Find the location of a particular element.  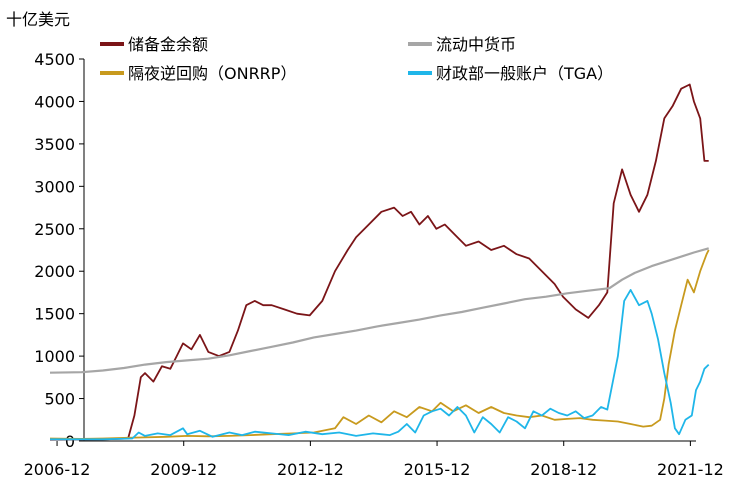

y-tick-label: 3000 is located at coordinates (54, 186).